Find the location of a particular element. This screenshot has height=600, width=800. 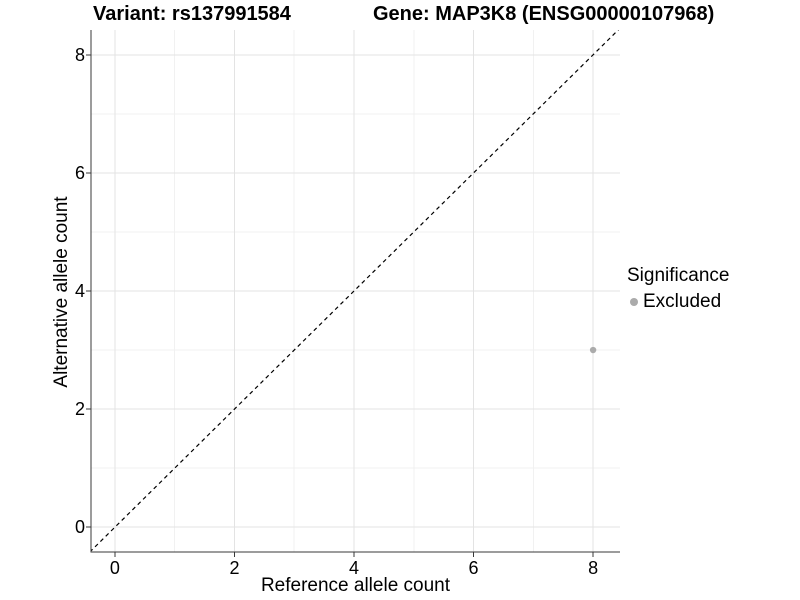

data-point is located at coordinates (593, 350).